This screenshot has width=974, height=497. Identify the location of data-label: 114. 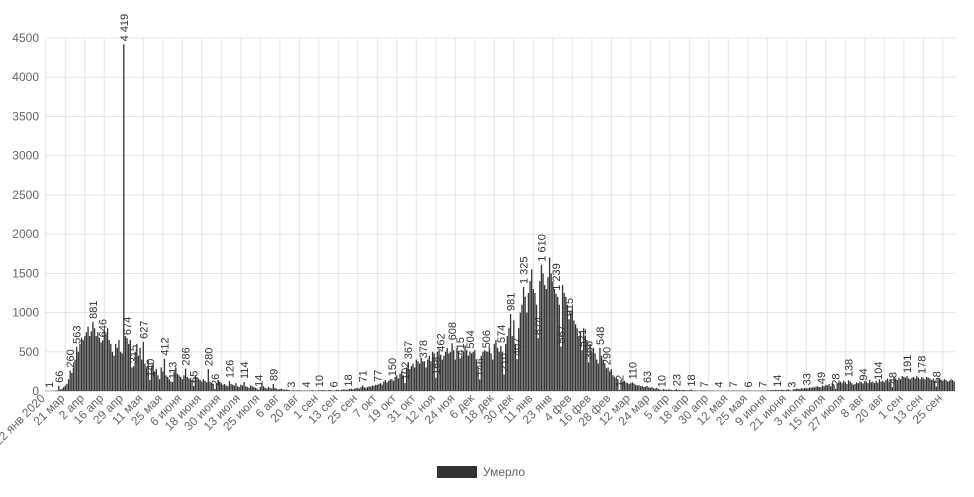
(245, 371).